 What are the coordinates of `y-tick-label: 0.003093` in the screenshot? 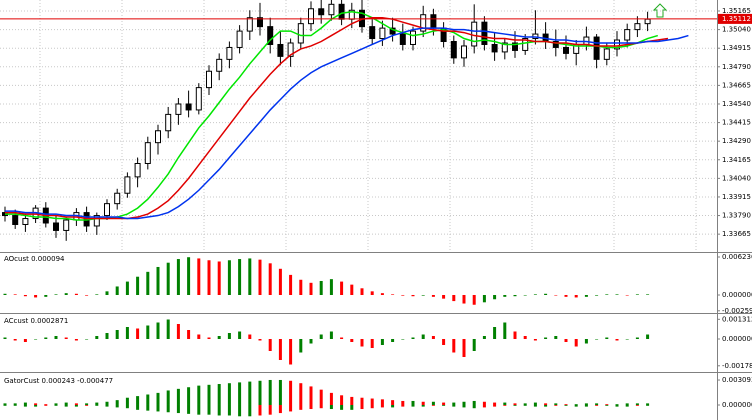 It's located at (737, 380).